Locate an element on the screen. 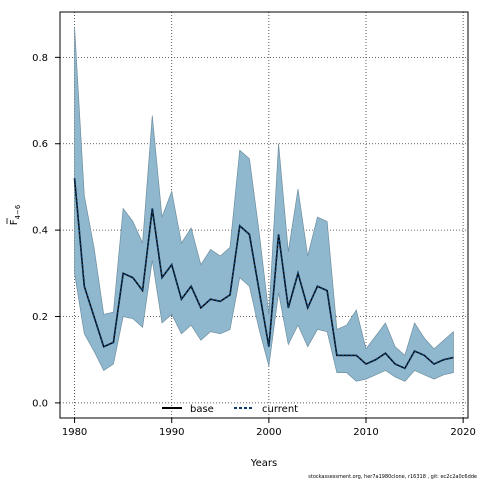 The height and width of the screenshot is (480, 480). y-tick-label: 0.4 is located at coordinates (40, 231).